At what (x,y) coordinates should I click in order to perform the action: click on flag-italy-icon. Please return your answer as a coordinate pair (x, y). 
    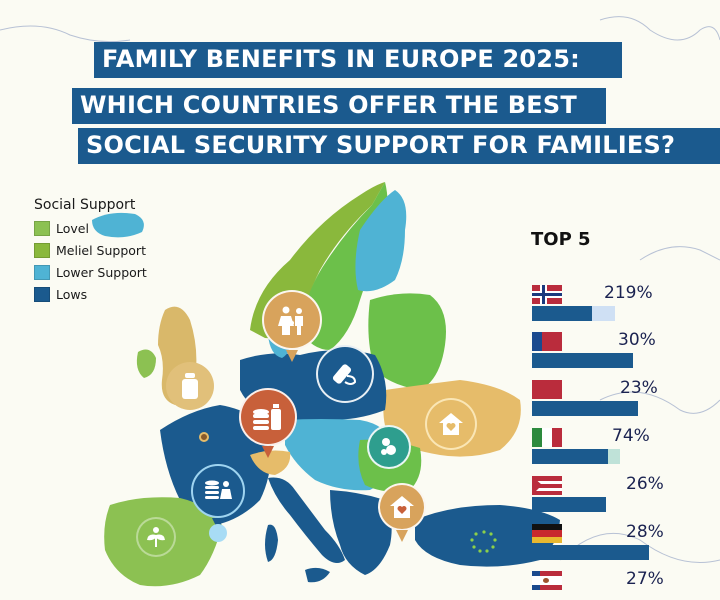
    Looking at the image, I should click on (547, 437).